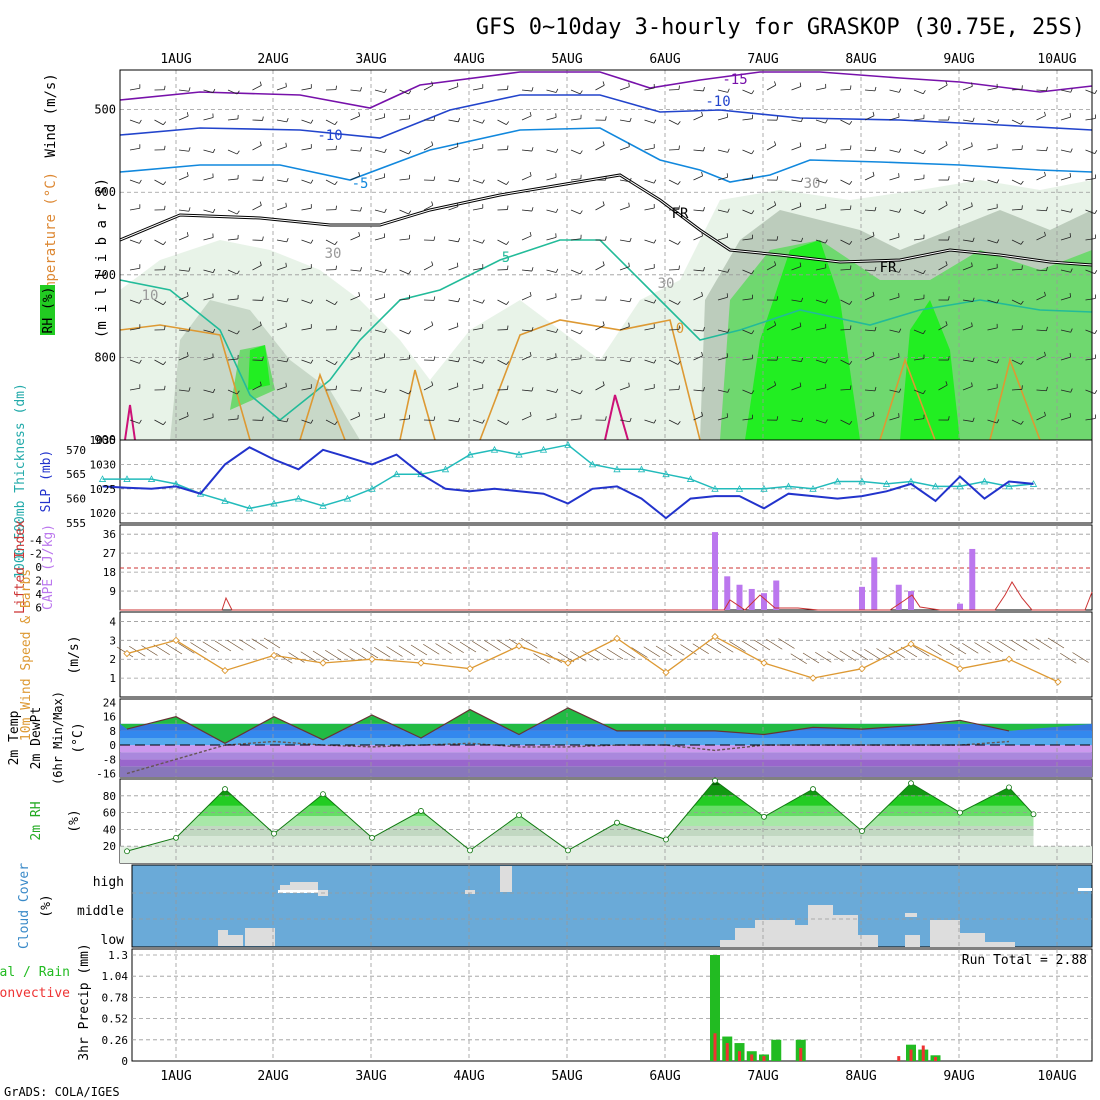 This screenshot has height=1100, width=1100. What do you see at coordinates (118, 955) in the screenshot?
I see `precip-tick-label: 1.3` at bounding box center [118, 955].